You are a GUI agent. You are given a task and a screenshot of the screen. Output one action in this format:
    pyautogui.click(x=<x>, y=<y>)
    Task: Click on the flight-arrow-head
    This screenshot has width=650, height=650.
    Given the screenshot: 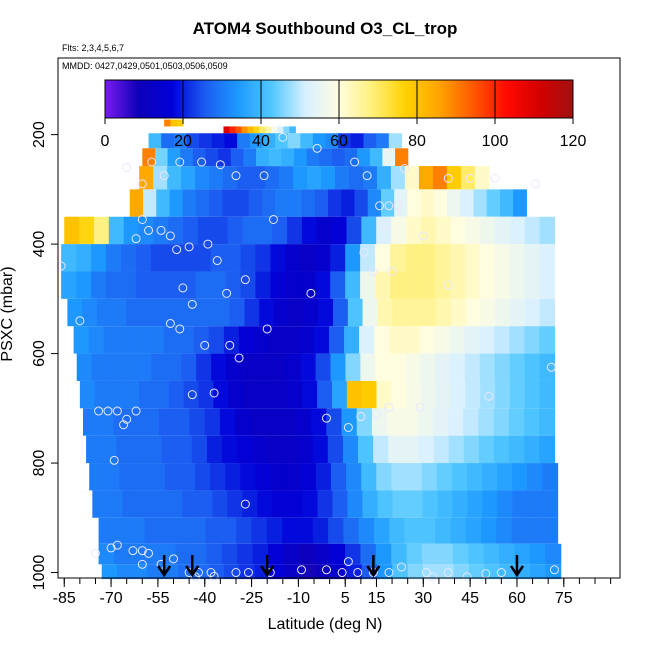 What is the action you would take?
    pyautogui.click(x=192, y=571)
    